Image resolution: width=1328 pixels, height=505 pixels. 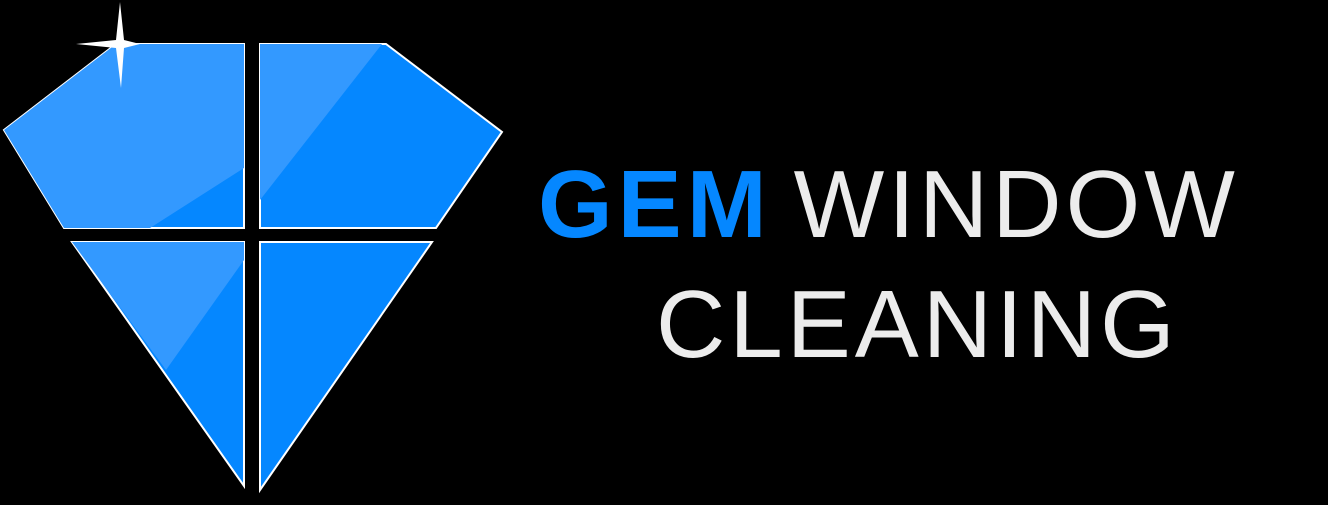 I want to click on pane-lower-left-sheen, so click(x=158, y=306).